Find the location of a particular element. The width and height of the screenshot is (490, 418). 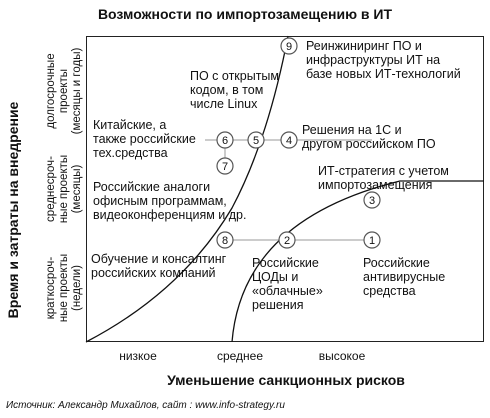

marker-9-num: 9 is located at coordinates (289, 47).